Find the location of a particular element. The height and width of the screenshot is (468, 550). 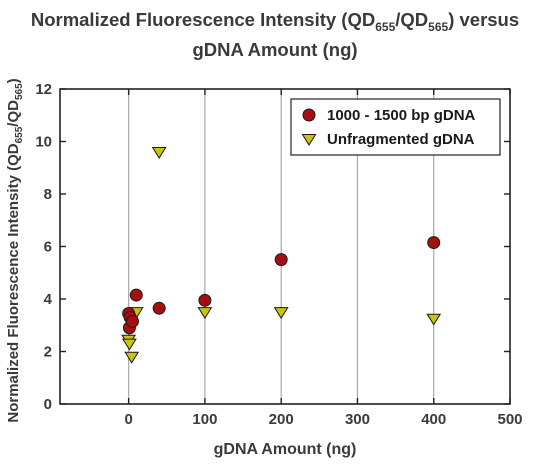

x-tick-label: 300 is located at coordinates (357, 419).